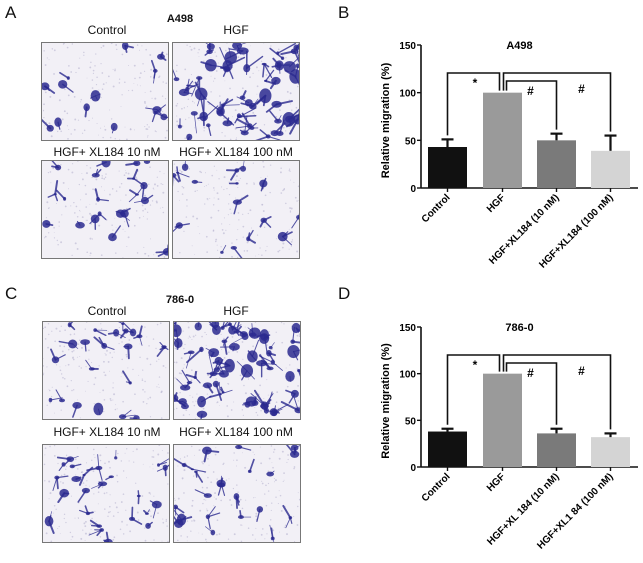 The width and height of the screenshot is (643, 563). I want to click on panel-c-title: 786-0, so click(180, 300).